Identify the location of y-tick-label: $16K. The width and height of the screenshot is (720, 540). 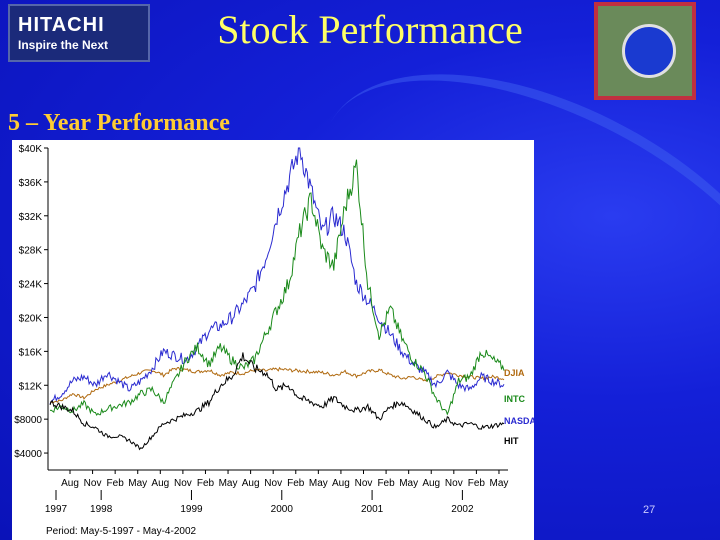
(31, 352).